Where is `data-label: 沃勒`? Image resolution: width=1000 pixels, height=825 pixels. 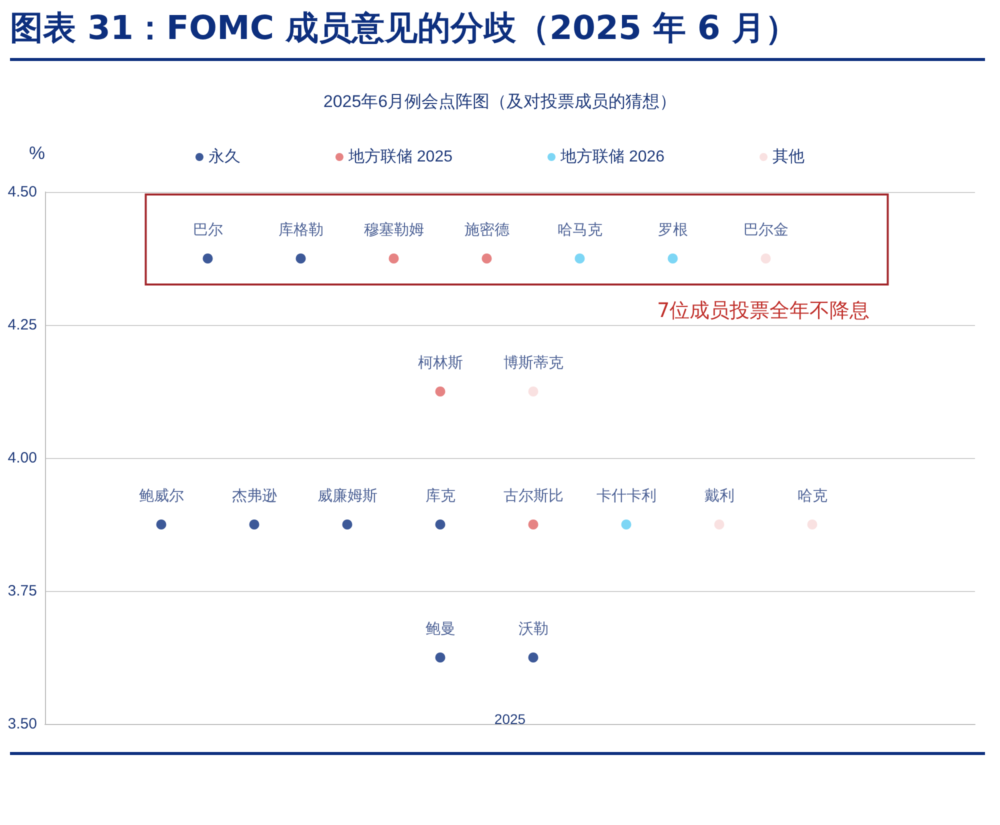 data-label: 沃勒 is located at coordinates (533, 629).